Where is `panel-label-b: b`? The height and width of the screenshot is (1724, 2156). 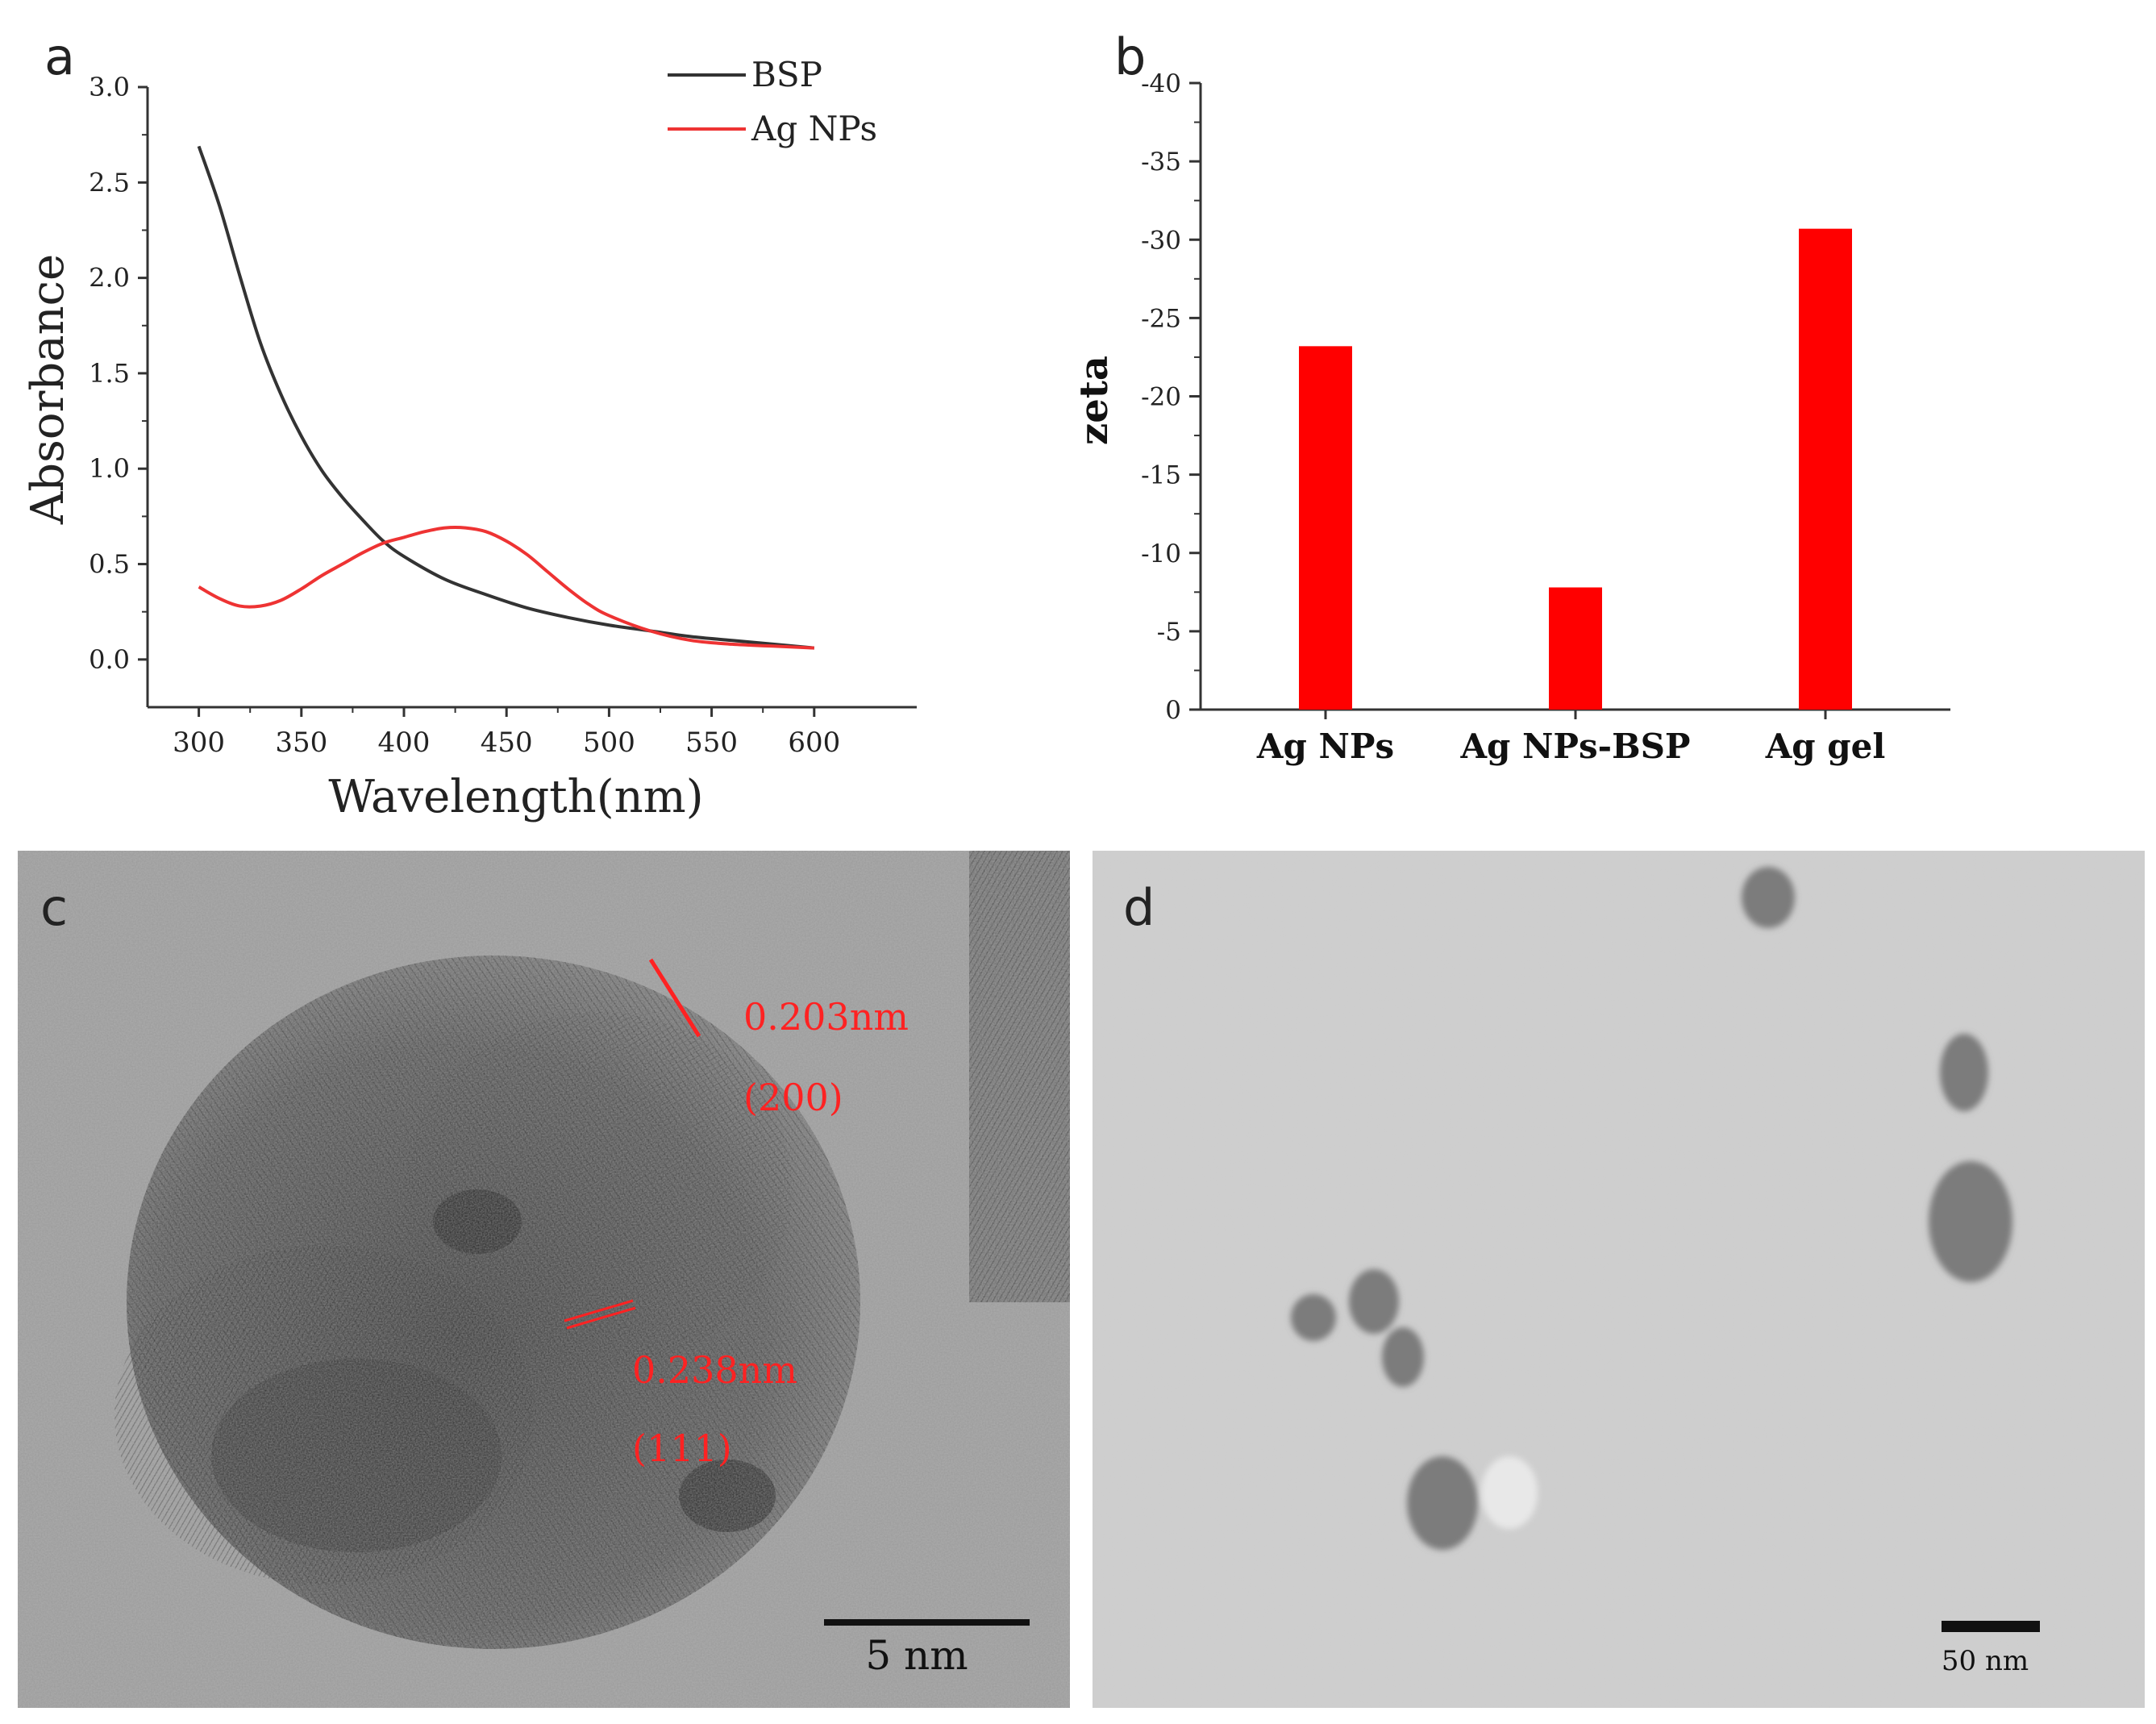 panel-label-b: b is located at coordinates (1130, 57).